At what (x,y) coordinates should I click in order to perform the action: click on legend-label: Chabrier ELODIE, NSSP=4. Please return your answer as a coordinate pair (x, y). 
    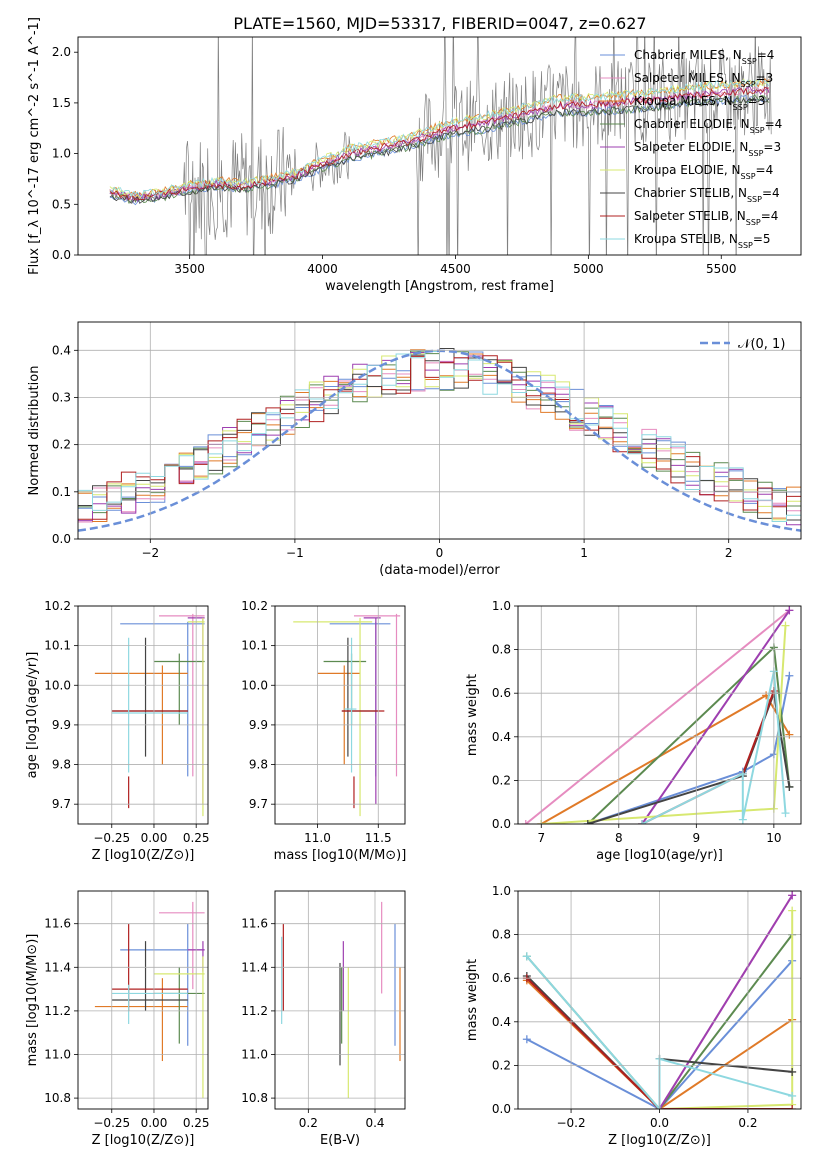
    Looking at the image, I should click on (708, 126).